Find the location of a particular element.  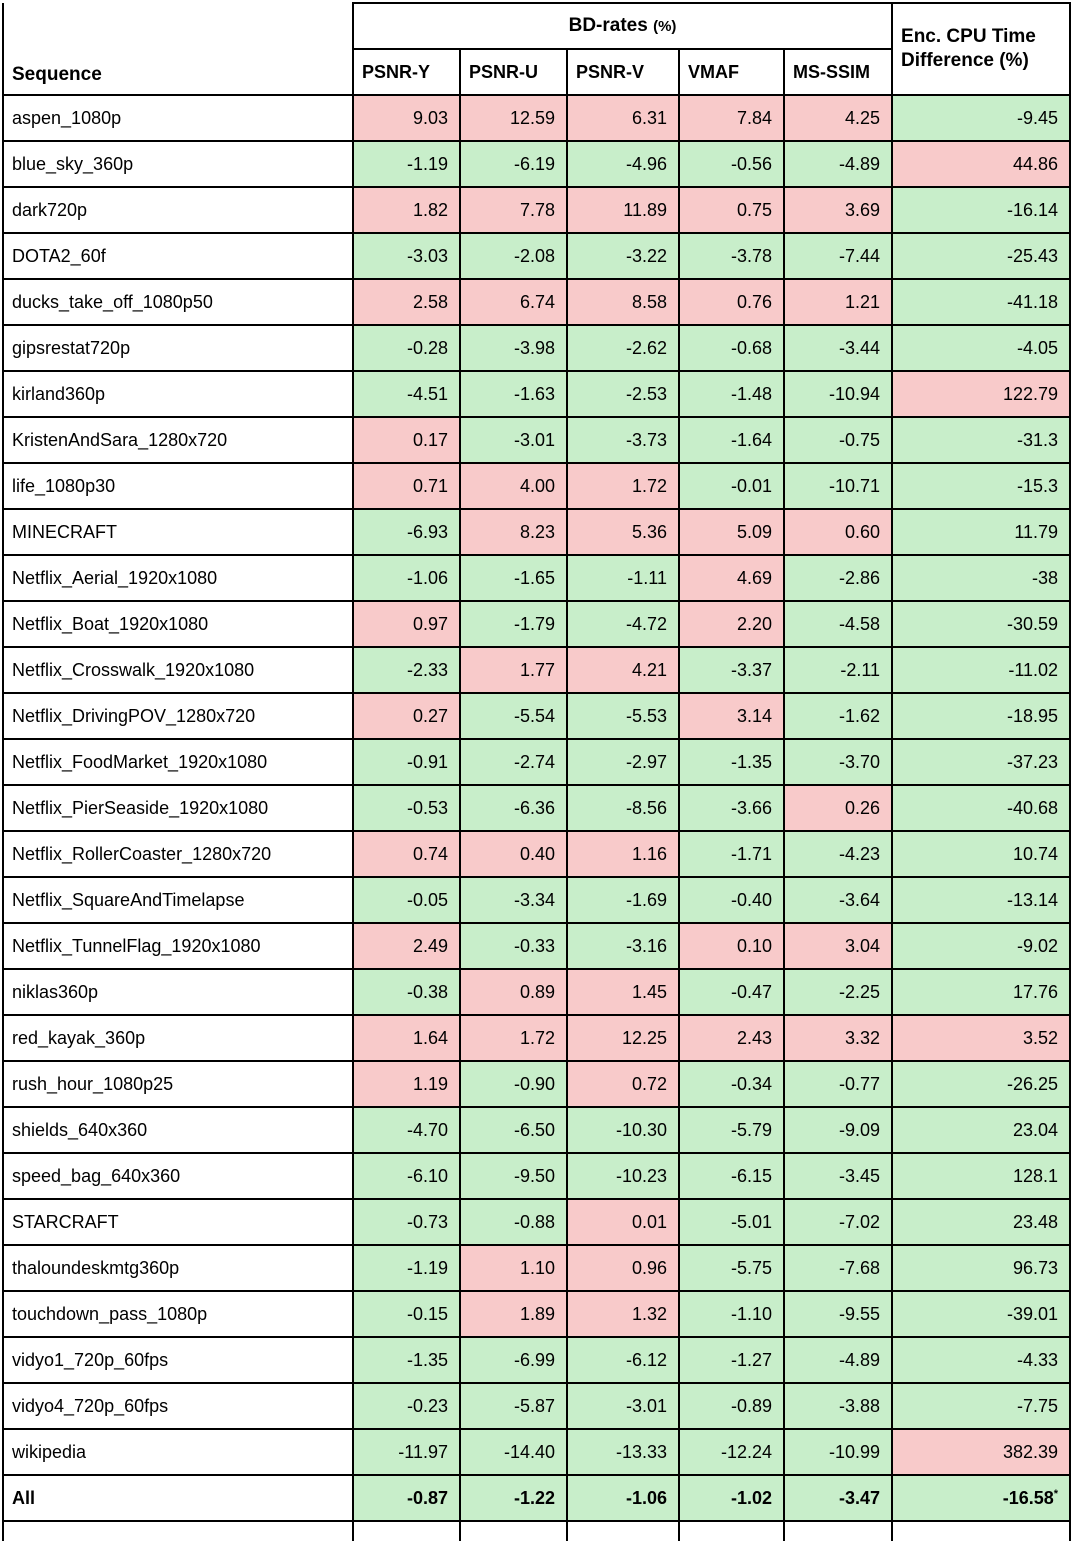

sequence-name: Netflix_TunnelFlag_1920x1080 is located at coordinates (178, 946).